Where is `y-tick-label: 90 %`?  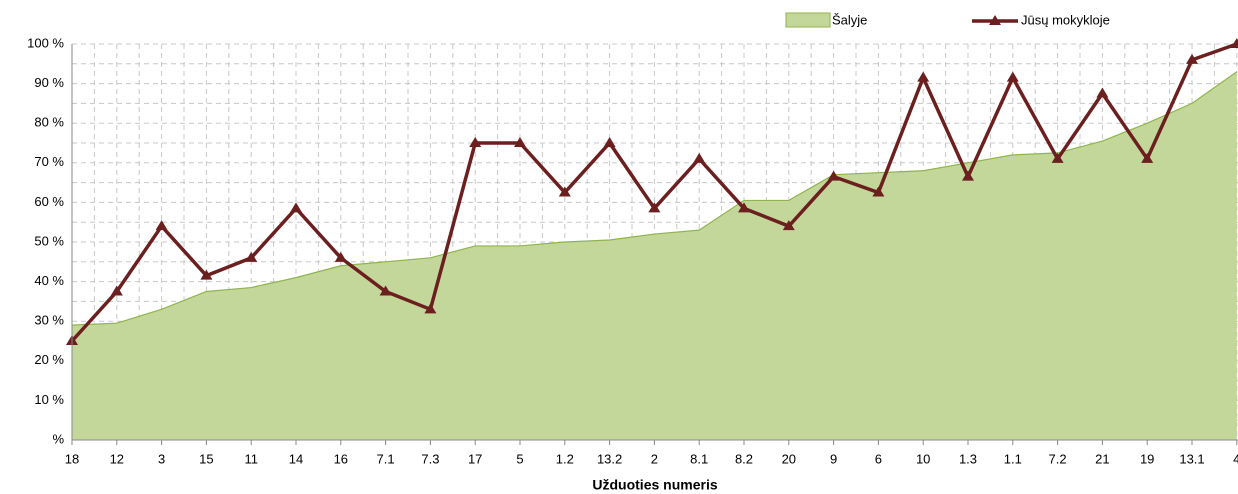
y-tick-label: 90 % is located at coordinates (49, 82).